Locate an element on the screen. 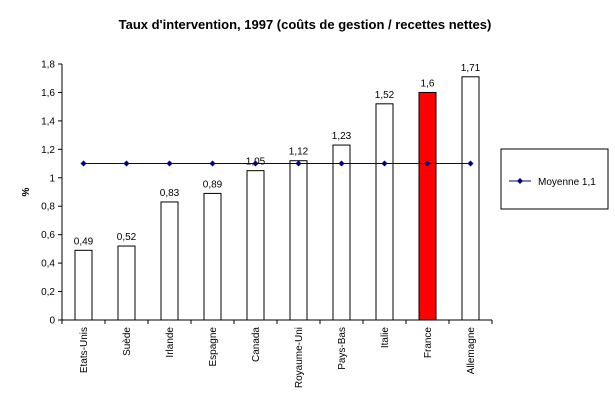 Image resolution: width=615 pixels, height=409 pixels. bar-canada is located at coordinates (255, 245).